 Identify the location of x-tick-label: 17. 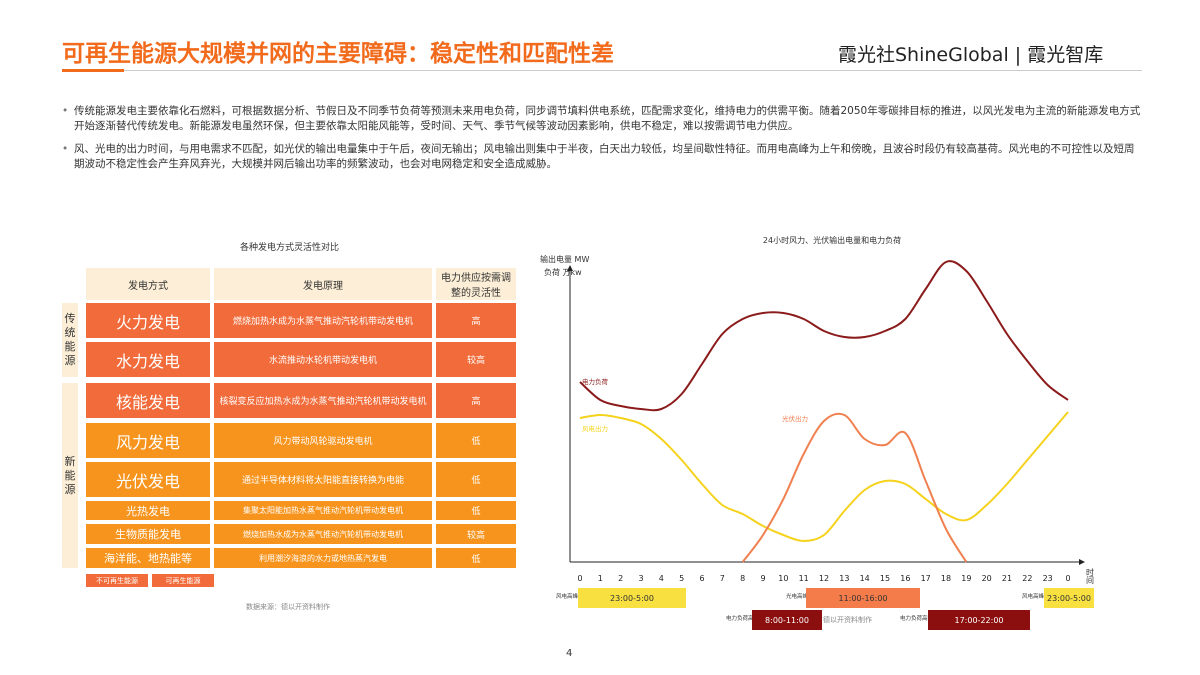
(926, 578).